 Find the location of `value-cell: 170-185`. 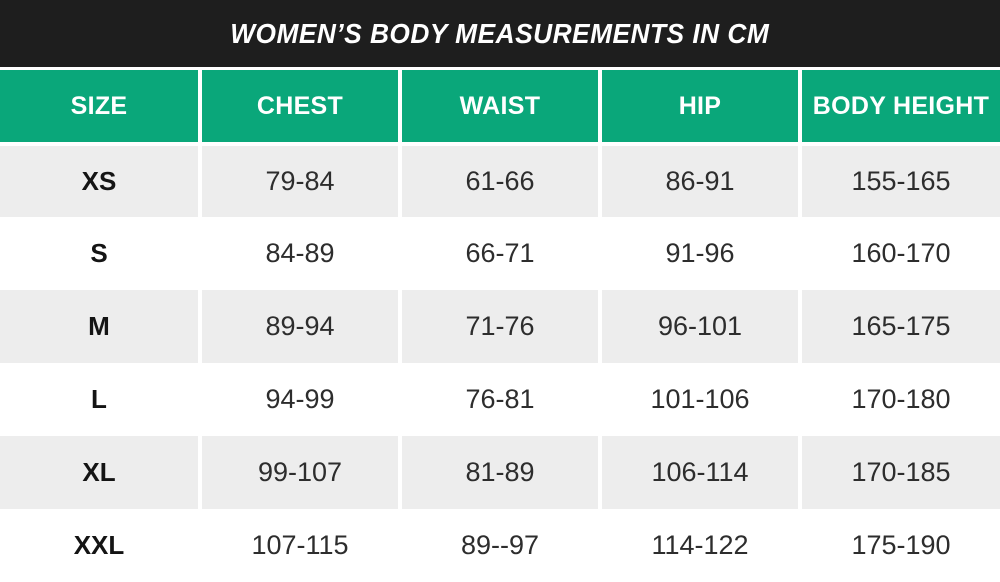

value-cell: 170-185 is located at coordinates (901, 472).